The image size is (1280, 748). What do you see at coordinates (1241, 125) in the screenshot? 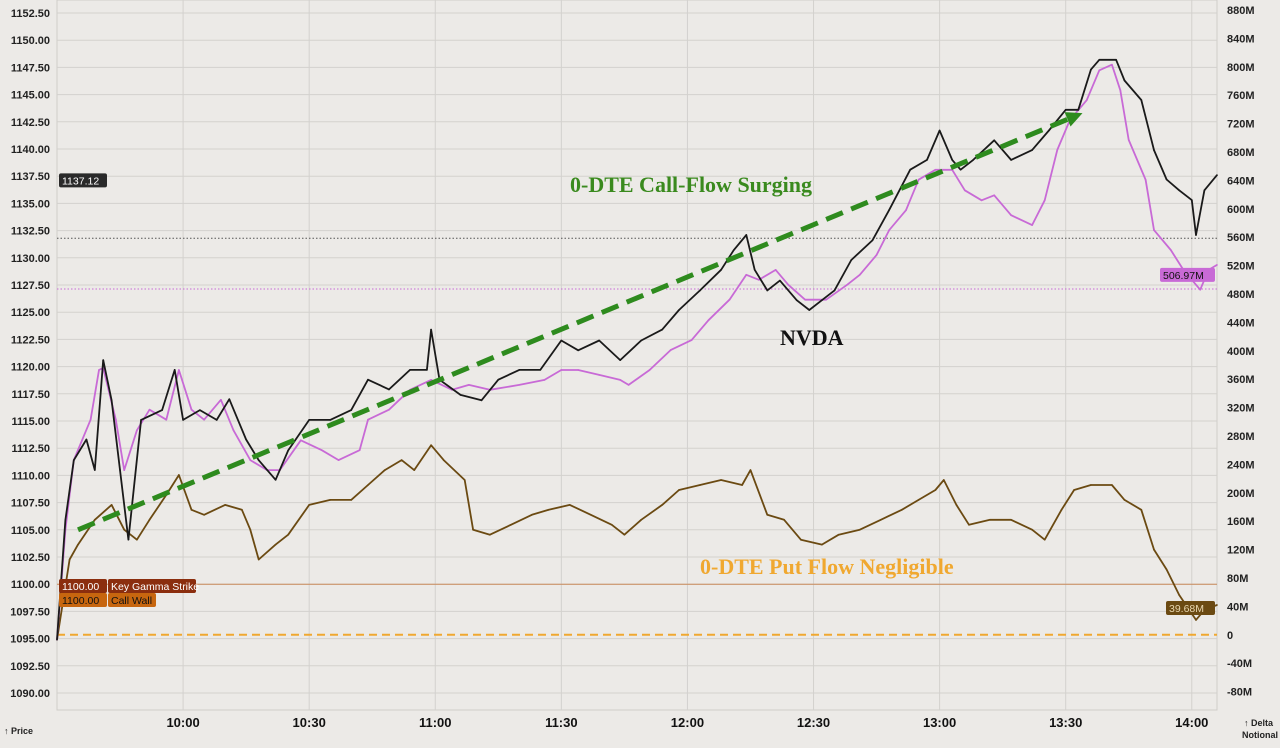
I see `y-right-tick-label: 720M` at bounding box center [1241, 125].